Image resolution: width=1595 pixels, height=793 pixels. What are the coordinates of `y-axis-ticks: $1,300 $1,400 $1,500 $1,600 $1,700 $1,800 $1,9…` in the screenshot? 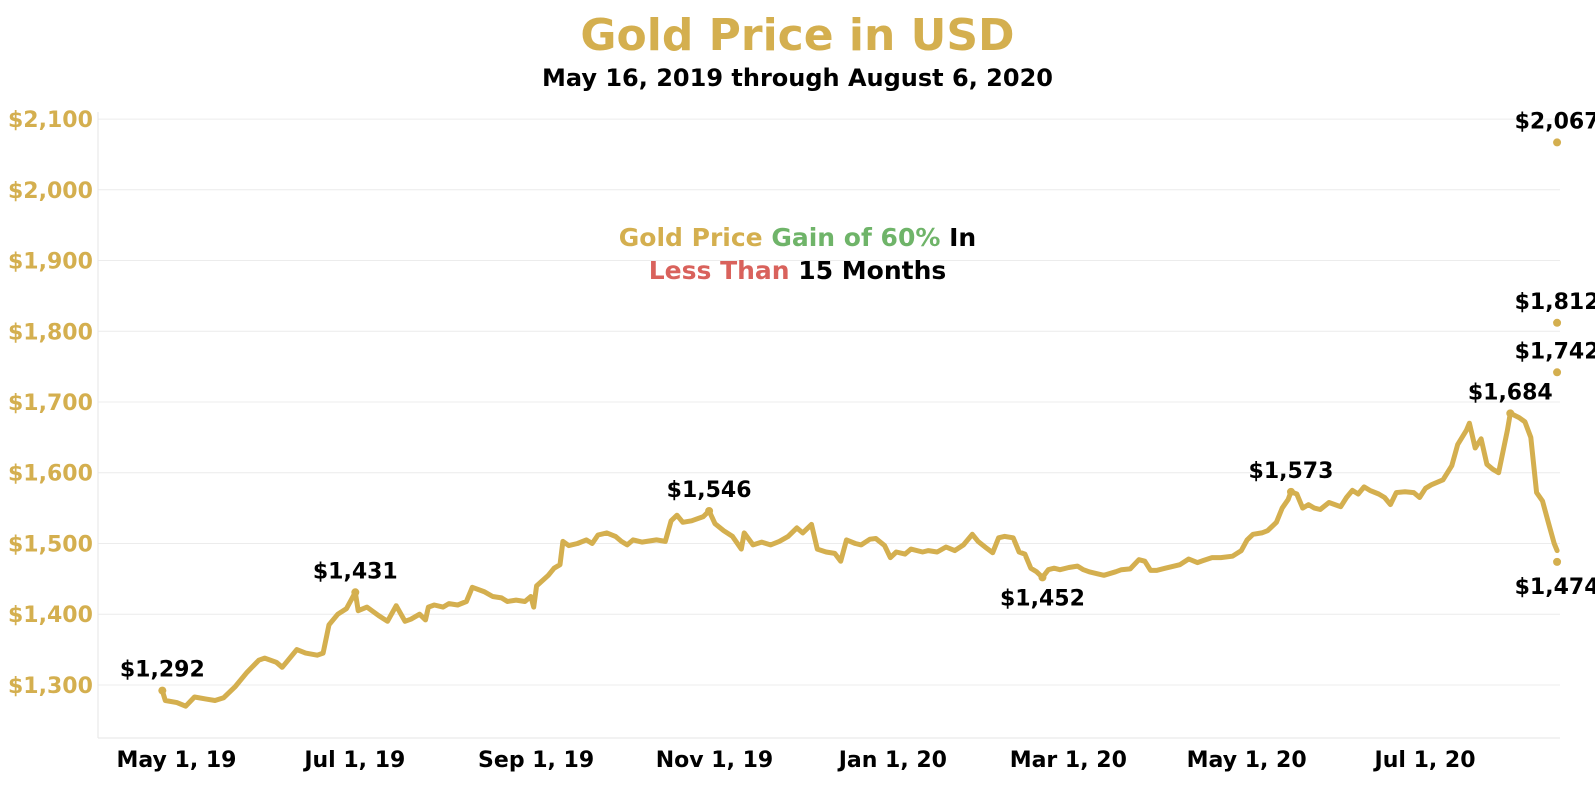 It's located at (50, 403).